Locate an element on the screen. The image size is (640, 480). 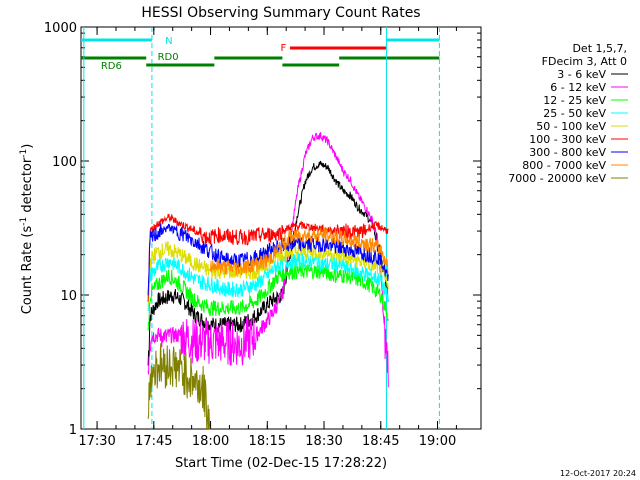
legend-label-5: 100 - 300 keV is located at coordinates (567, 139).